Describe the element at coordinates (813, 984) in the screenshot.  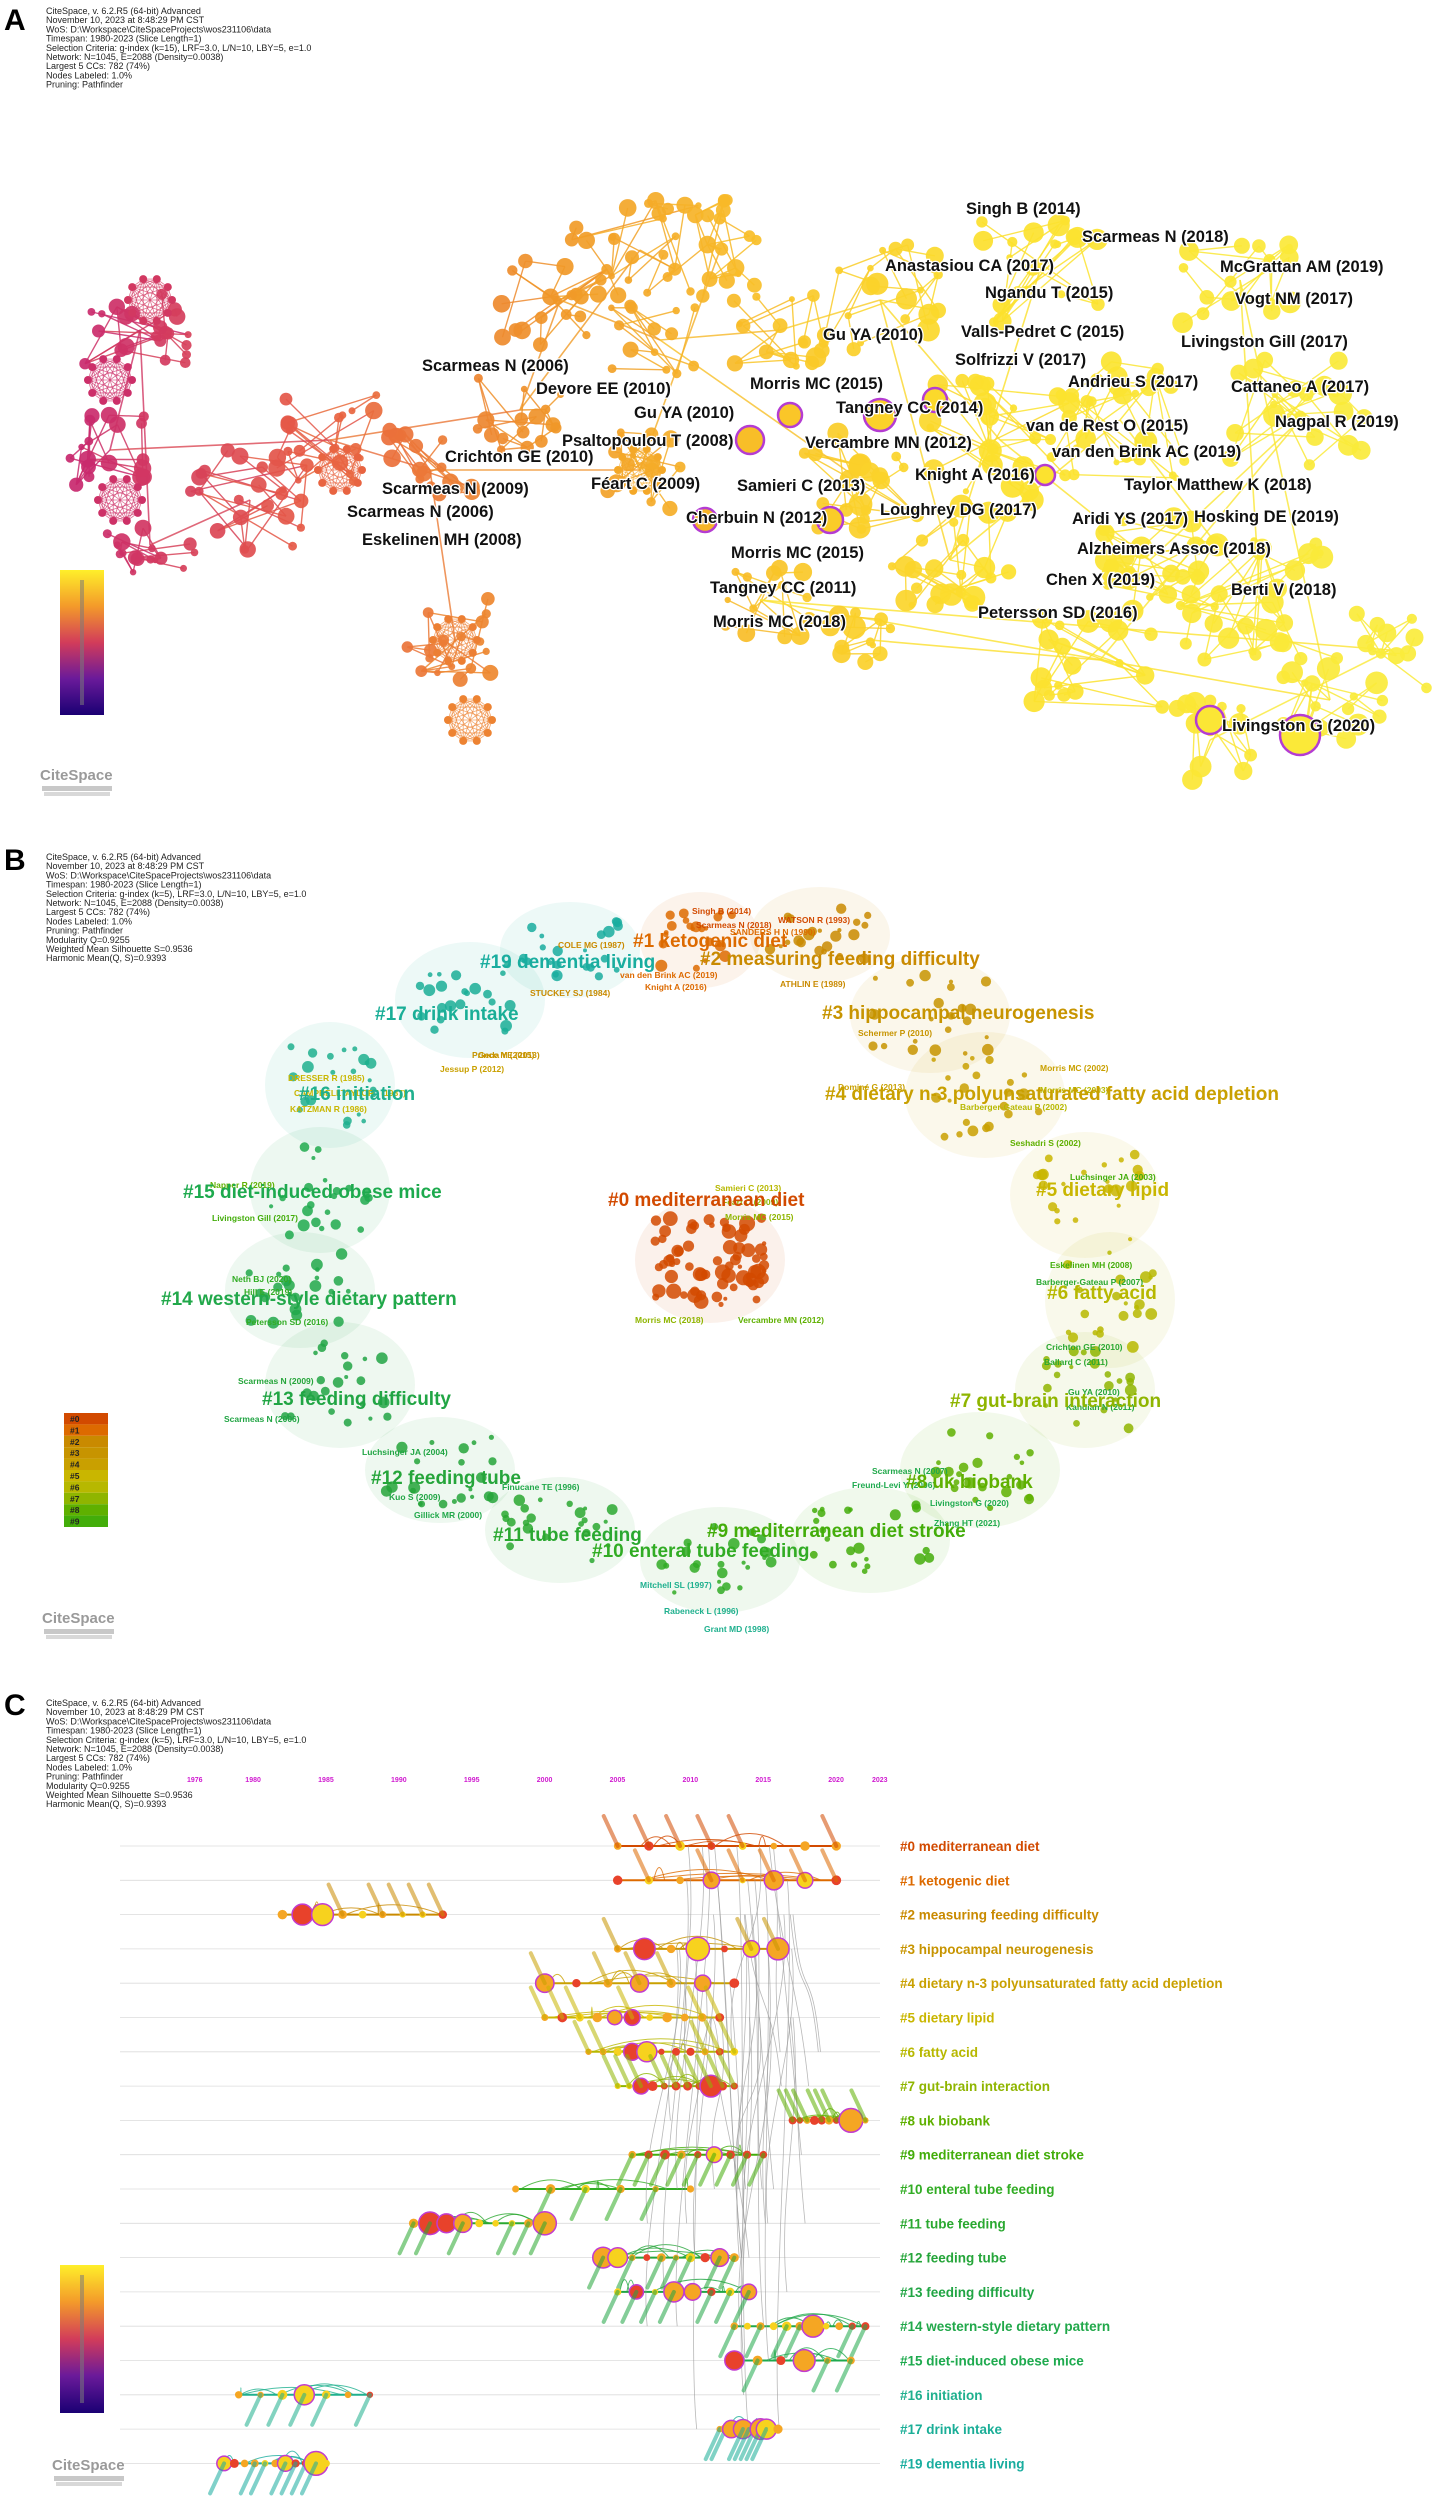
I see `reference-label: ATHLIN E (1989)` at that location.